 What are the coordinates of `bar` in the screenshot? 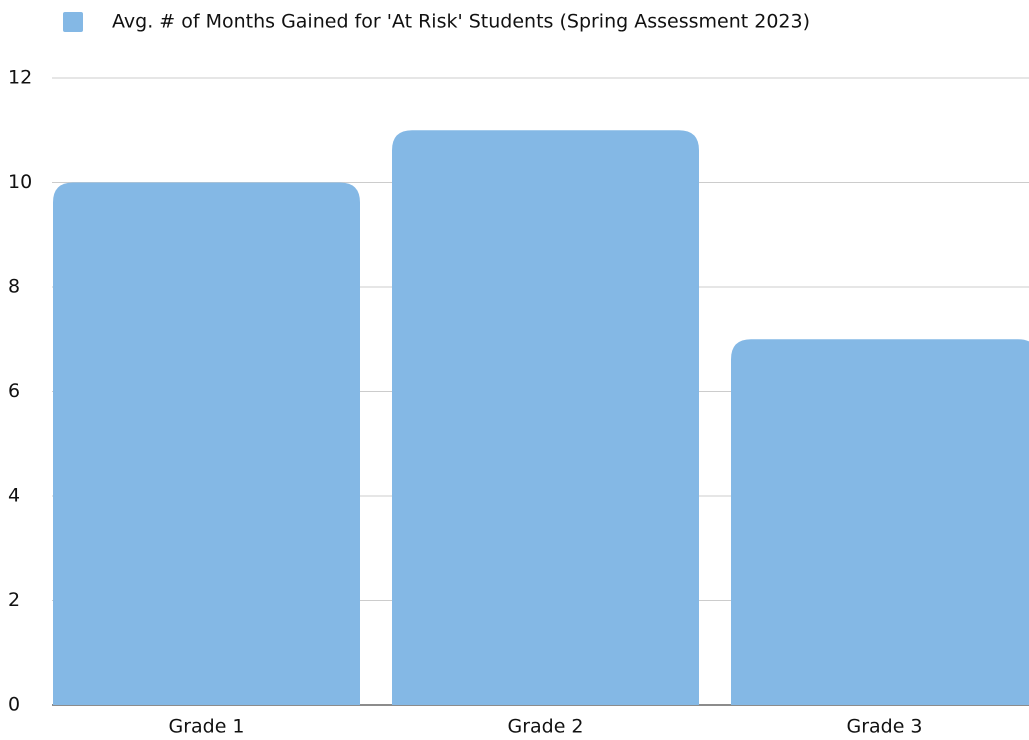 It's located at (880, 522).